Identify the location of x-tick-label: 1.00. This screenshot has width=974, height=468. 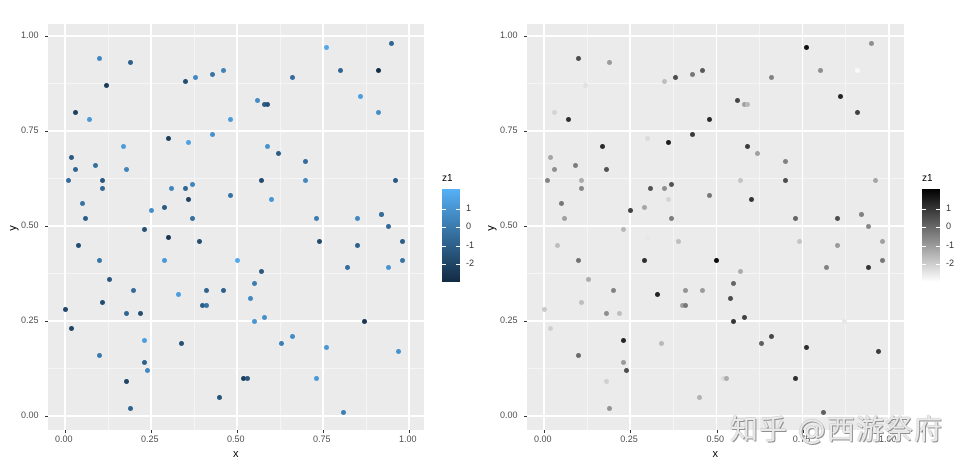
(888, 439).